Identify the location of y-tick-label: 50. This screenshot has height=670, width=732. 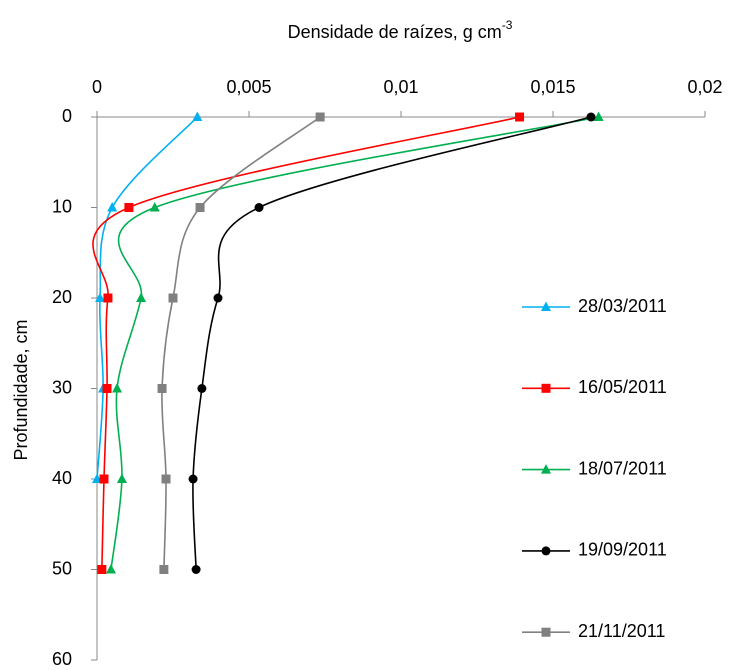
(62, 568).